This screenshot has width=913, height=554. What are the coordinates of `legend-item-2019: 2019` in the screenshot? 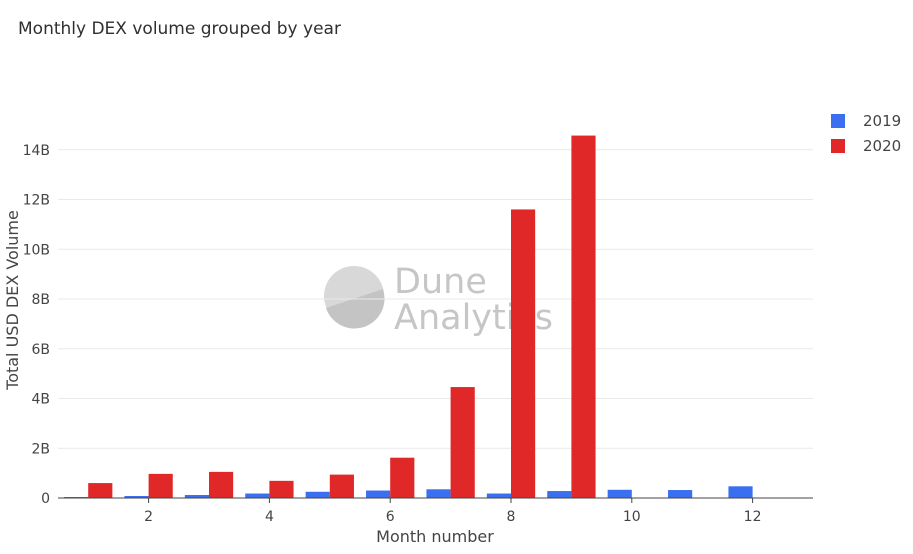 It's located at (866, 120).